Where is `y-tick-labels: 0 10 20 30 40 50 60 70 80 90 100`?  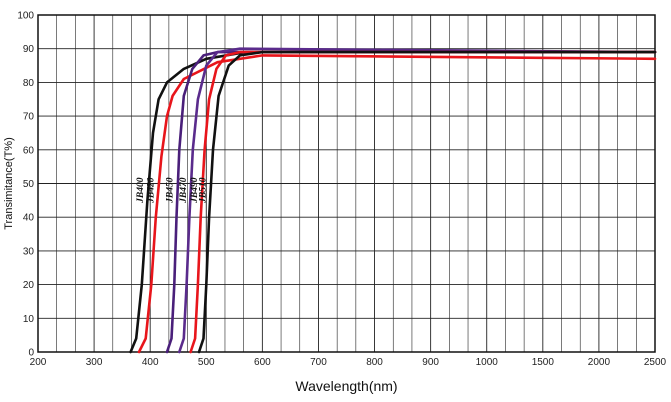
y-tick-labels: 0 10 20 30 40 50 60 70 80 90 100 is located at coordinates (25, 185).